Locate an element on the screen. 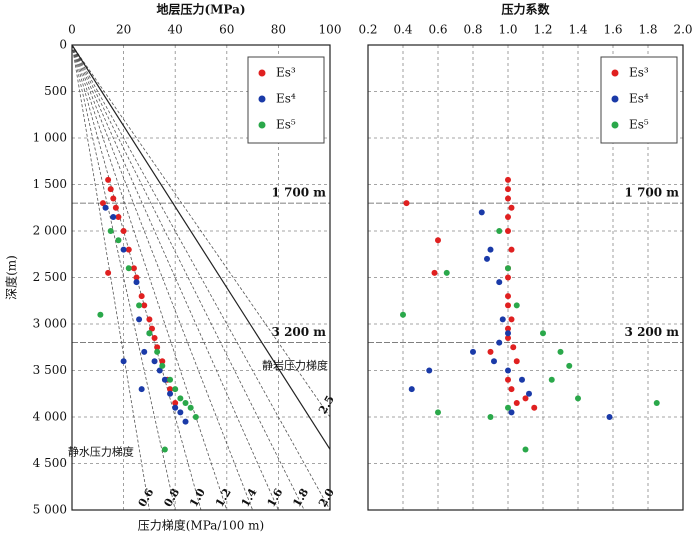  gradient-label: 1.4 is located at coordinates (249, 497).